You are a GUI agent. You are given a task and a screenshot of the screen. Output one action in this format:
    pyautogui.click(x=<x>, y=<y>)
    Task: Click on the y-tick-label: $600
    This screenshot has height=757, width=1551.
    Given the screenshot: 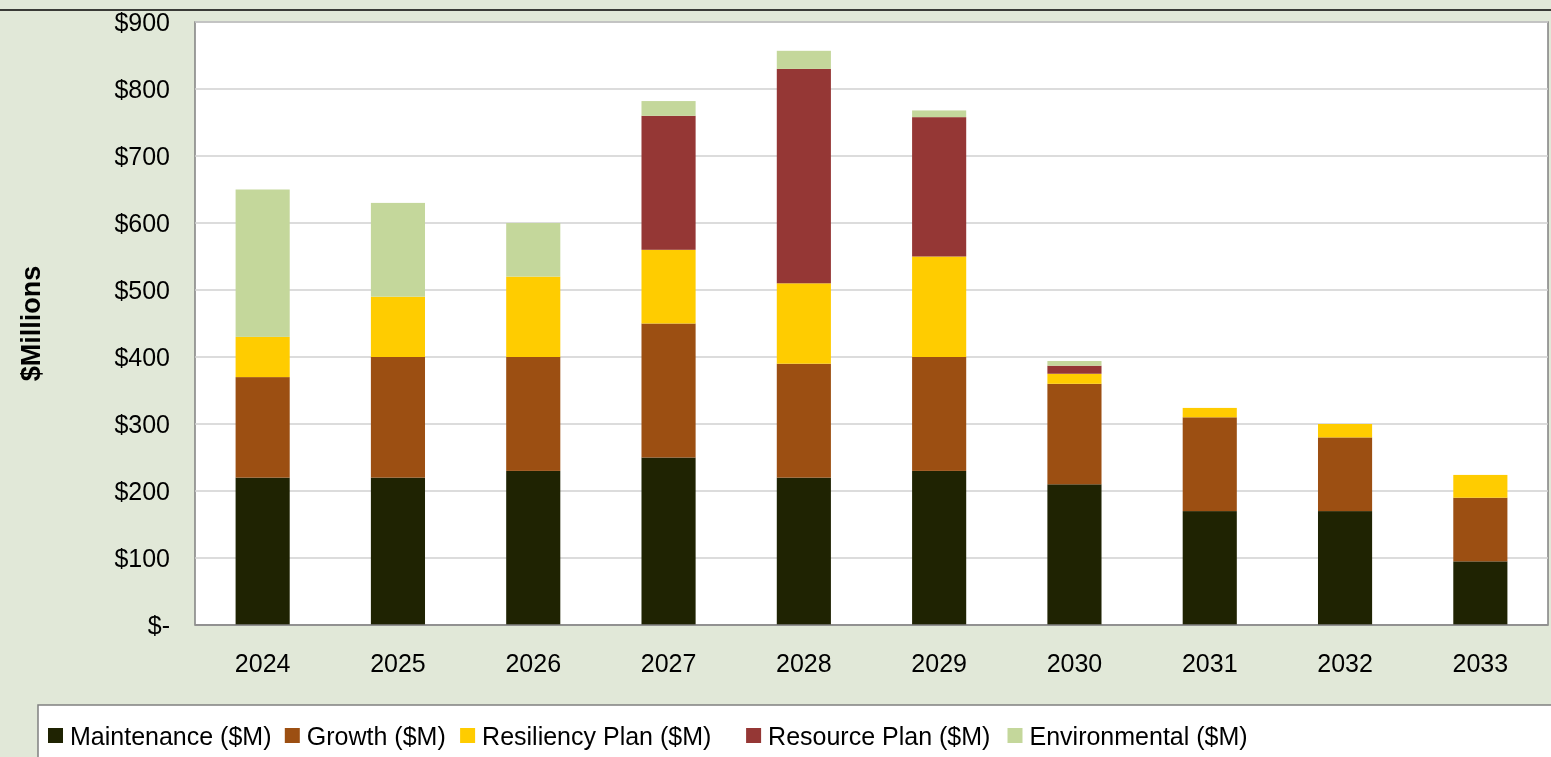 What is the action you would take?
    pyautogui.click(x=142, y=222)
    